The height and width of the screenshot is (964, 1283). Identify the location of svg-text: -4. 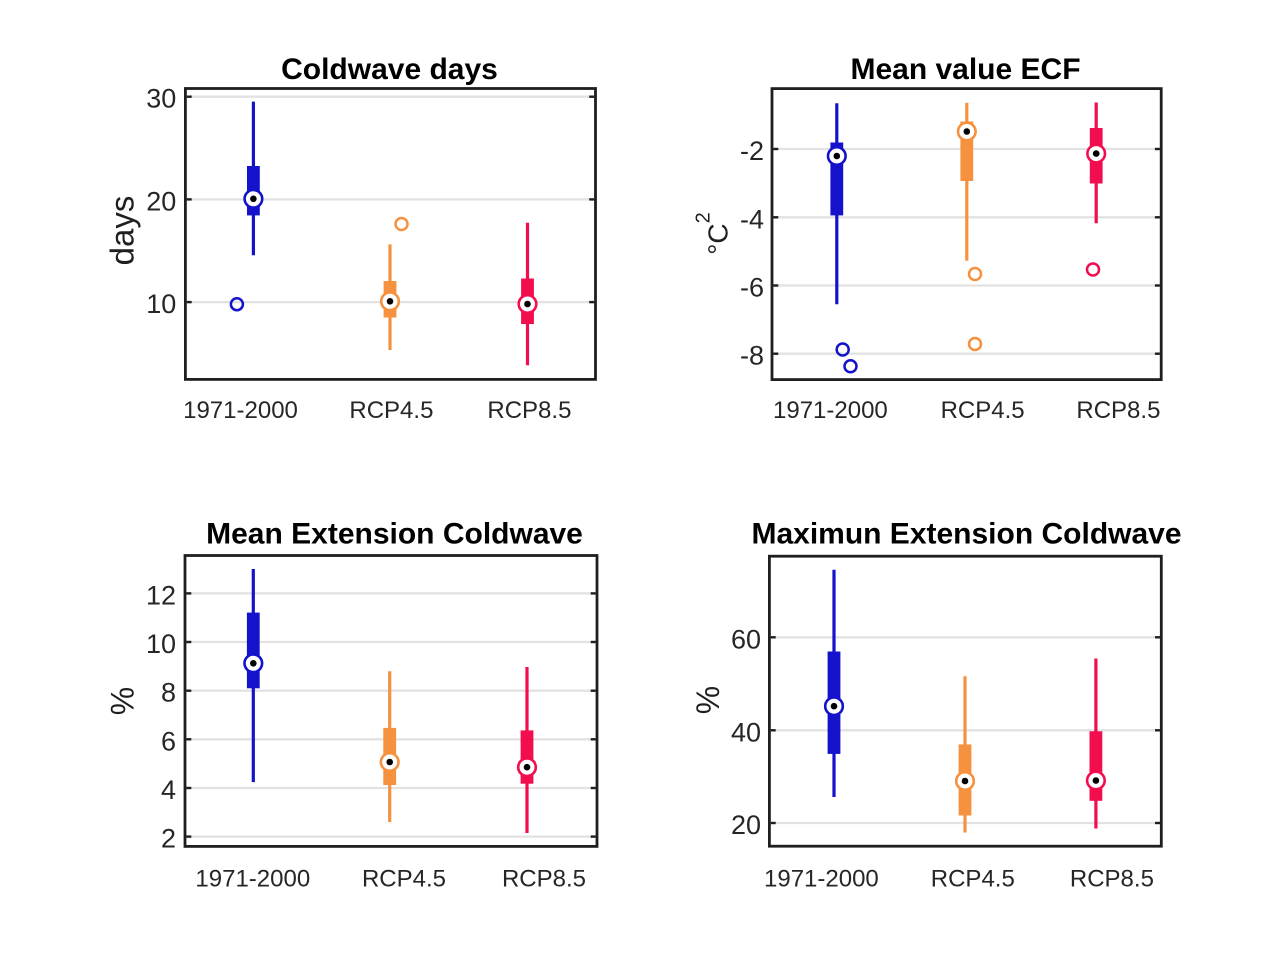
(752, 219).